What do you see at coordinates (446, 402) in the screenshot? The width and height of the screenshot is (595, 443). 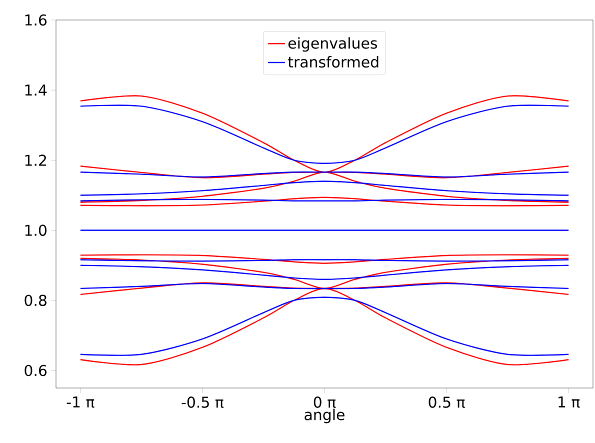 I see `x-tick-label: 0.5 π` at bounding box center [446, 402].